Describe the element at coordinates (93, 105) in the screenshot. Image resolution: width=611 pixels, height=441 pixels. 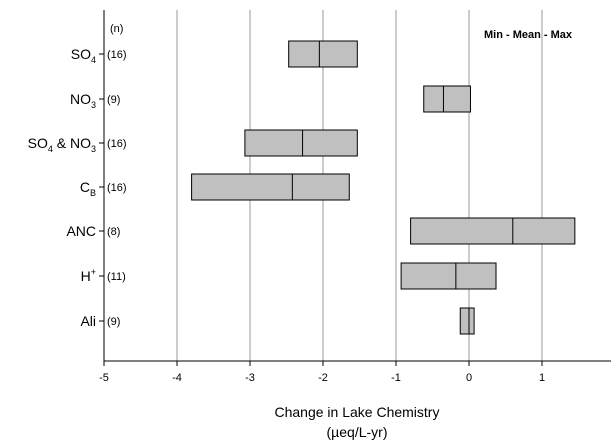
I see `category-label-sub: 3` at that location.